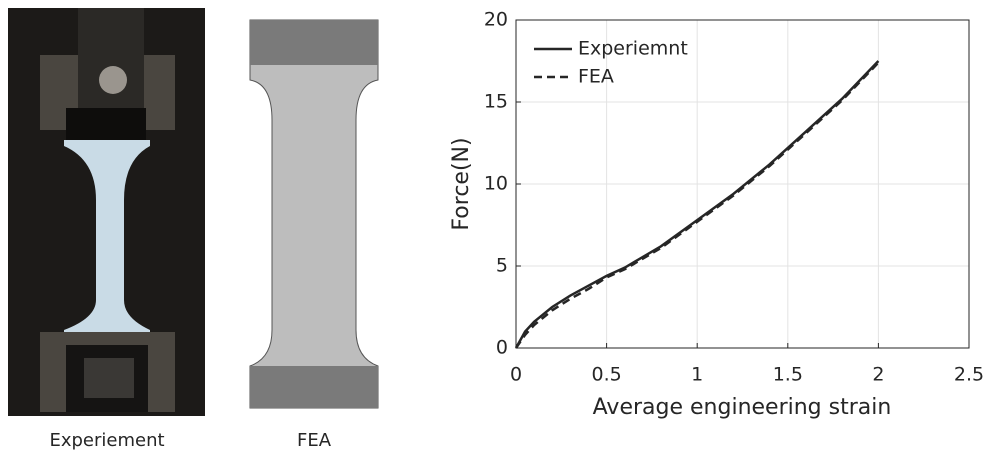 The width and height of the screenshot is (991, 459). I want to click on x-tick-label: 1, so click(697, 375).